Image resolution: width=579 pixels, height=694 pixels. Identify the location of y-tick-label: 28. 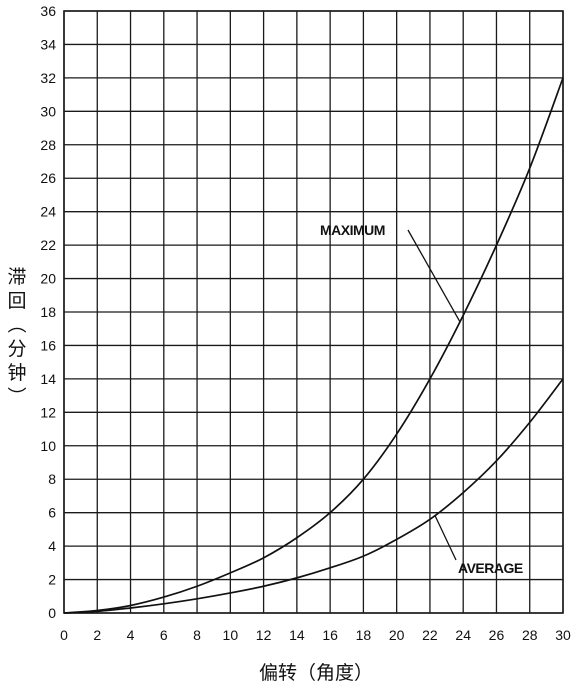
(48, 145).